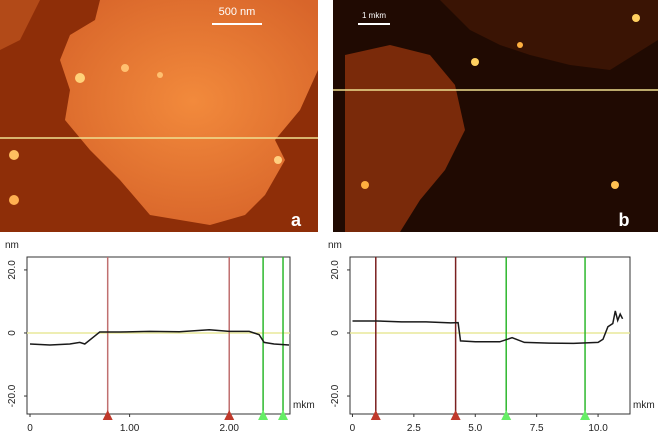 This screenshot has width=661, height=437. I want to click on x-tick-label: 2.5, so click(414, 428).